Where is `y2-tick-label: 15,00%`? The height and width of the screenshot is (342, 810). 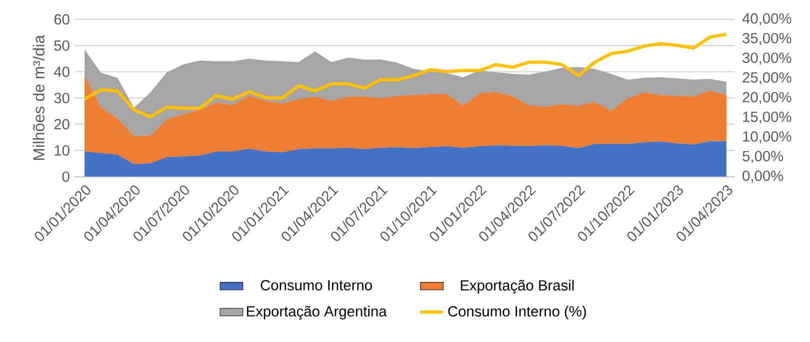 y2-tick-label: 15,00% is located at coordinates (767, 118).